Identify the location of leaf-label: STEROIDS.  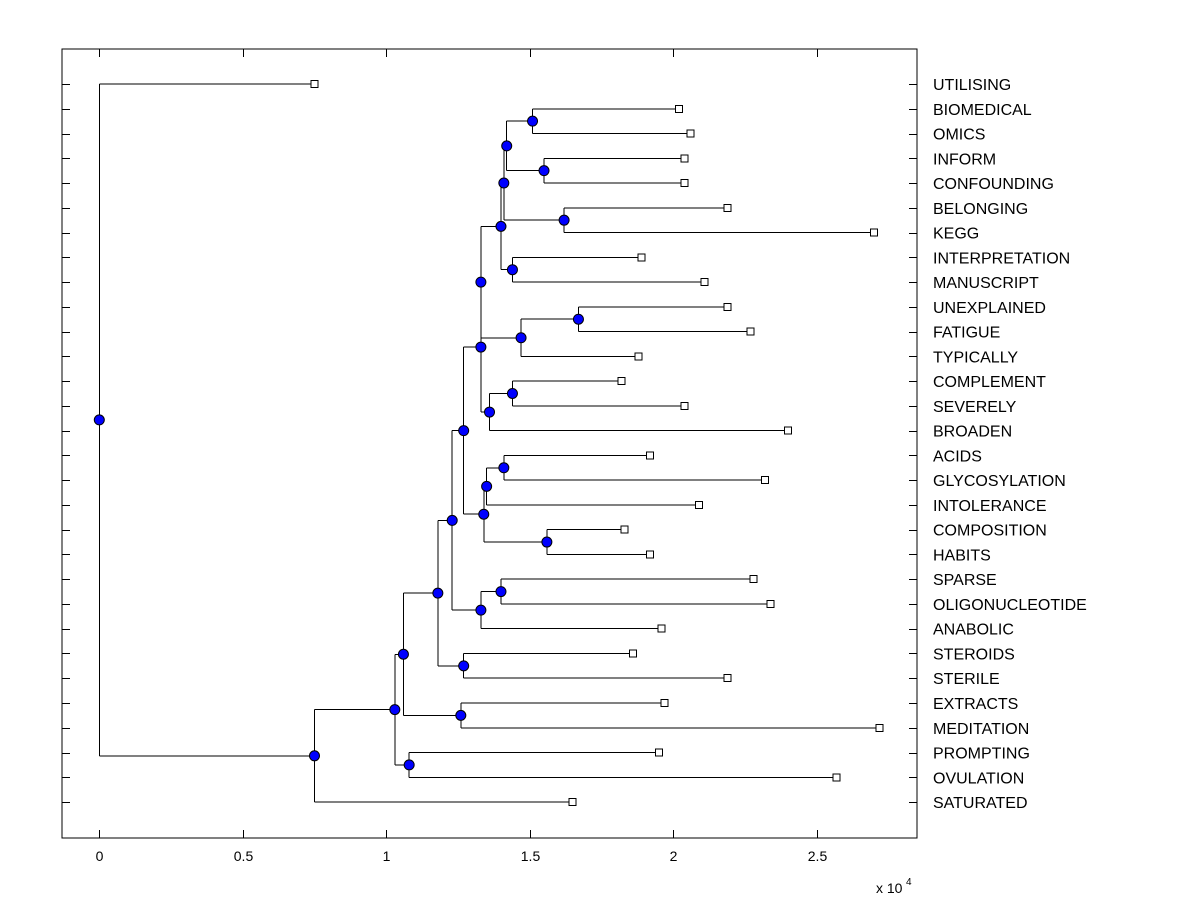
(974, 654).